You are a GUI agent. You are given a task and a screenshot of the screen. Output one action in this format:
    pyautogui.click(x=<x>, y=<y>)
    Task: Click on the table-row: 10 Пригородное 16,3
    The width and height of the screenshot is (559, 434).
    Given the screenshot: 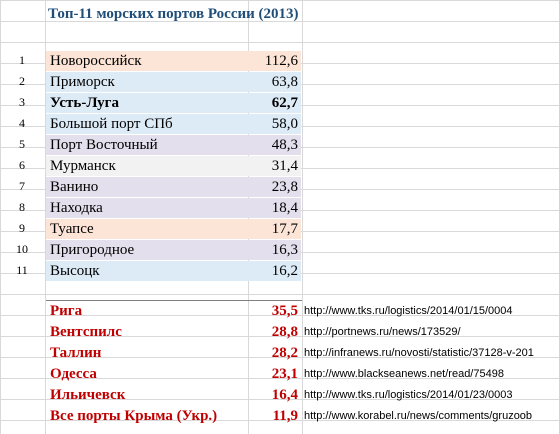 What is the action you would take?
    pyautogui.click(x=279, y=249)
    